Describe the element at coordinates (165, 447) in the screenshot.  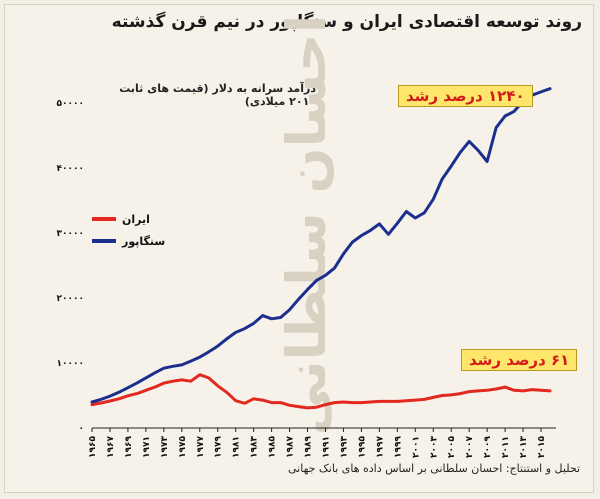
I see `x-tick-label: ۱۹۷۳` at that location.